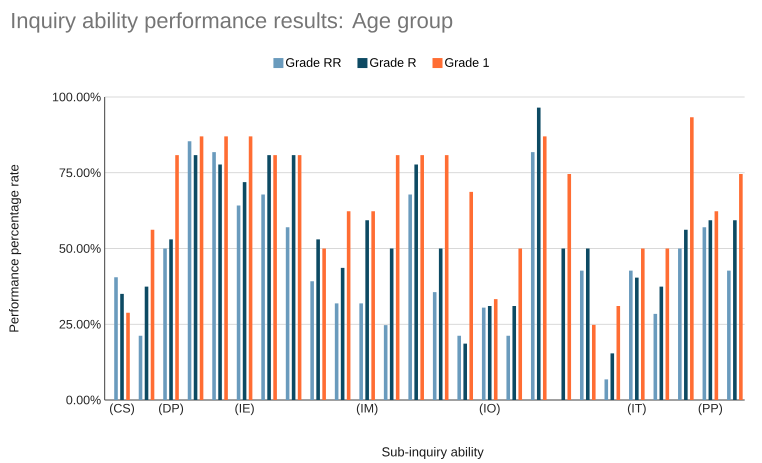 This screenshot has width=762, height=463. Describe the element at coordinates (15, 248) in the screenshot. I see `y-axis-title: Performance percentage rate` at that location.